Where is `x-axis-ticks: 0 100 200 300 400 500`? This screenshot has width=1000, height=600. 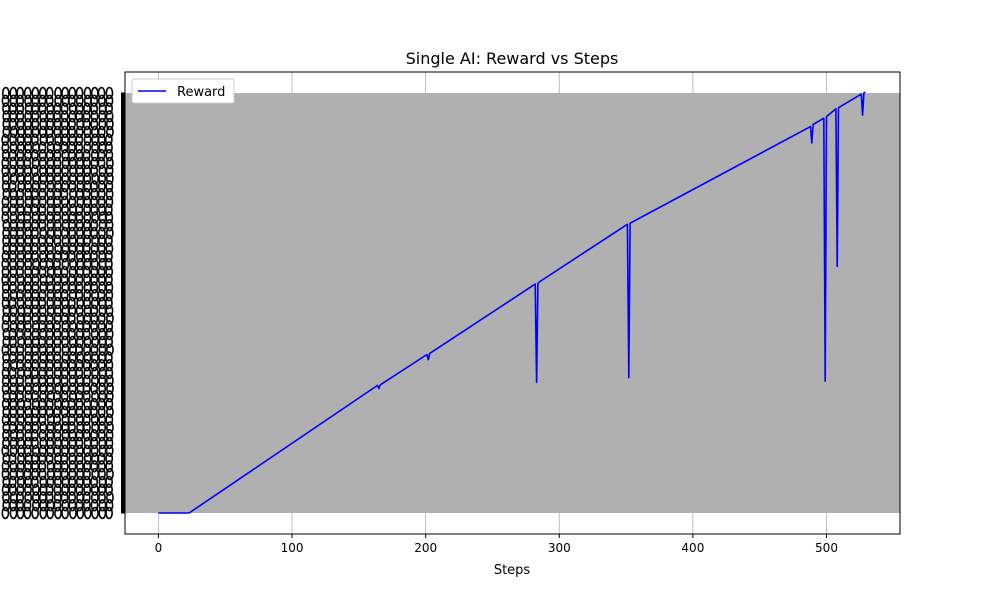
x-axis-ticks: 0 100 200 300 400 500 is located at coordinates (496, 544).